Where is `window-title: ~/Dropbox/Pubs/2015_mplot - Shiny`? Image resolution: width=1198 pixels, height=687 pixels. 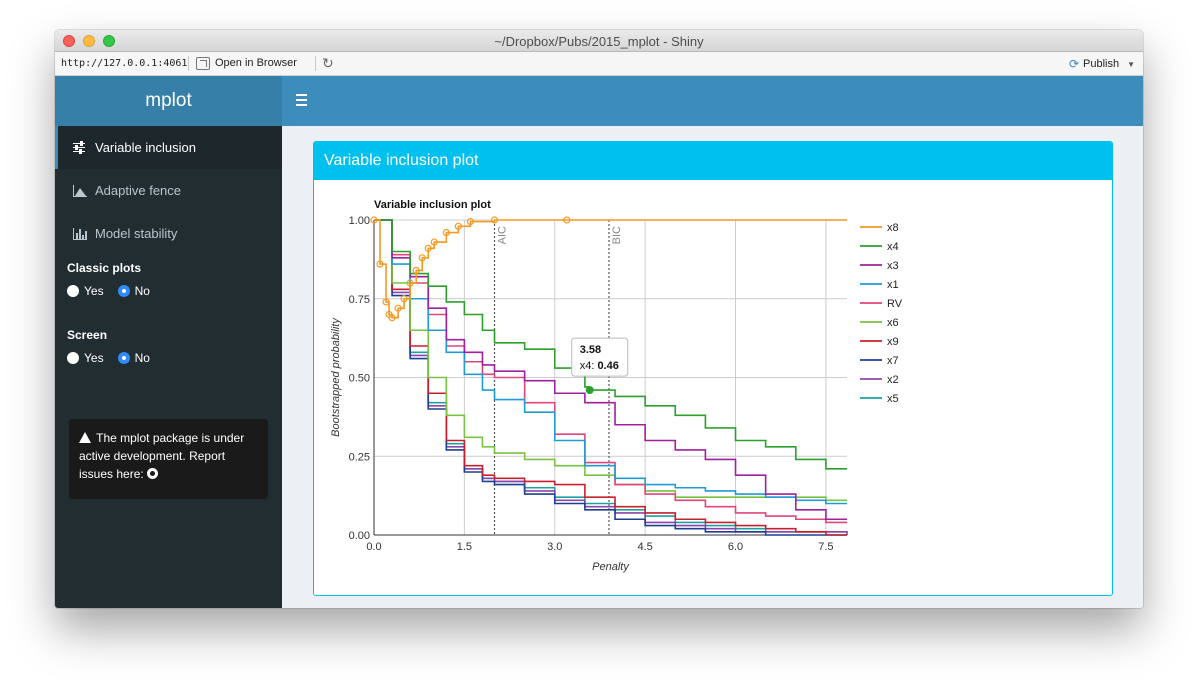
window-title: ~/Dropbox/Pubs/2015_mplot - Shiny is located at coordinates (599, 41).